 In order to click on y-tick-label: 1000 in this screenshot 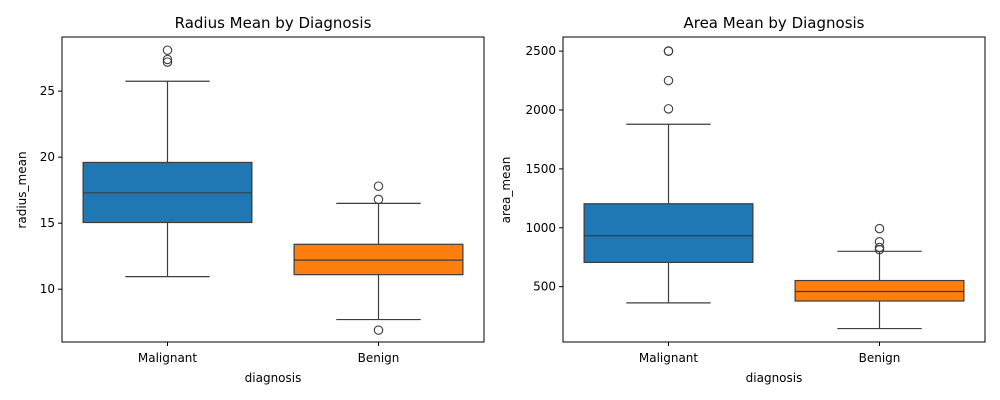, I will do `click(540, 228)`.